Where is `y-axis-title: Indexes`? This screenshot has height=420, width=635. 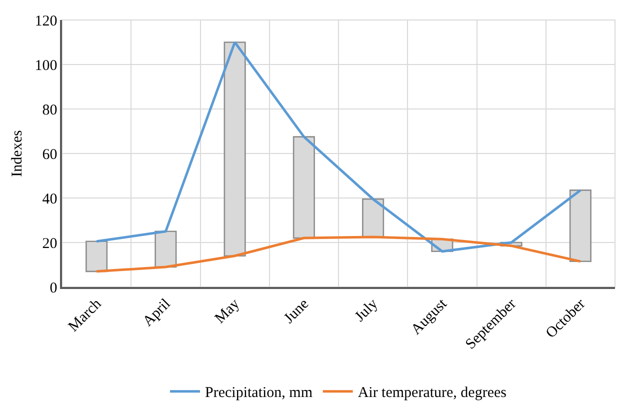
y-axis-title: Indexes is located at coordinates (18, 153).